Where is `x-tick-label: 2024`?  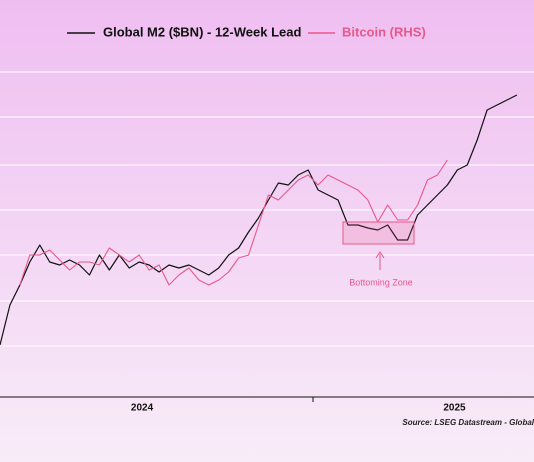 x-tick-label: 2024 is located at coordinates (142, 408).